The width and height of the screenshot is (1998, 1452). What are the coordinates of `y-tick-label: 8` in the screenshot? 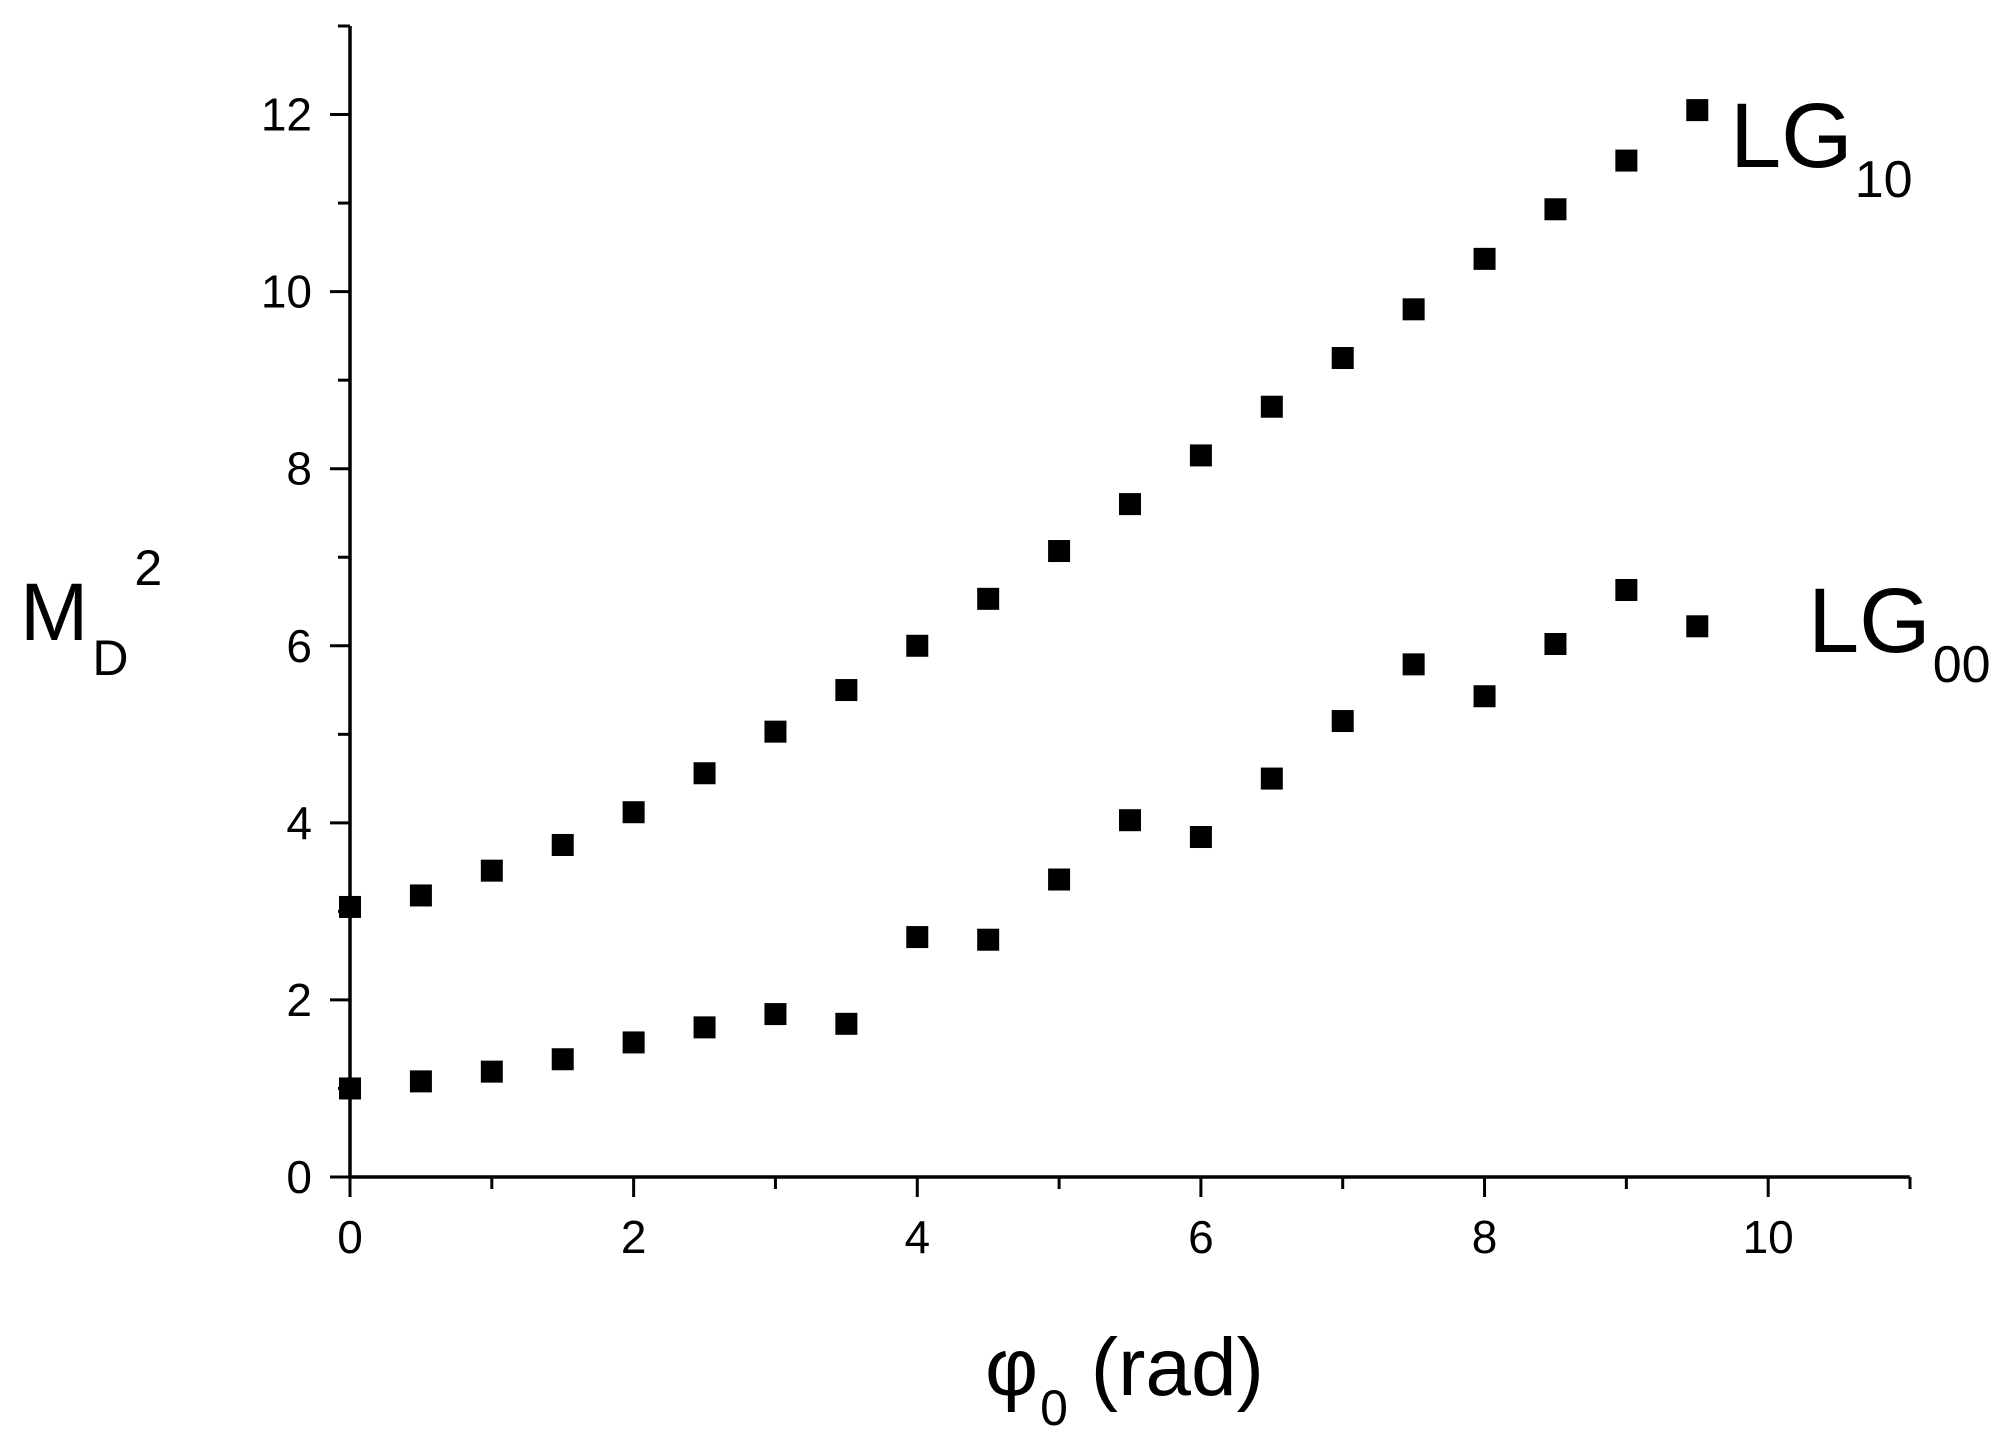 It's located at (299, 469).